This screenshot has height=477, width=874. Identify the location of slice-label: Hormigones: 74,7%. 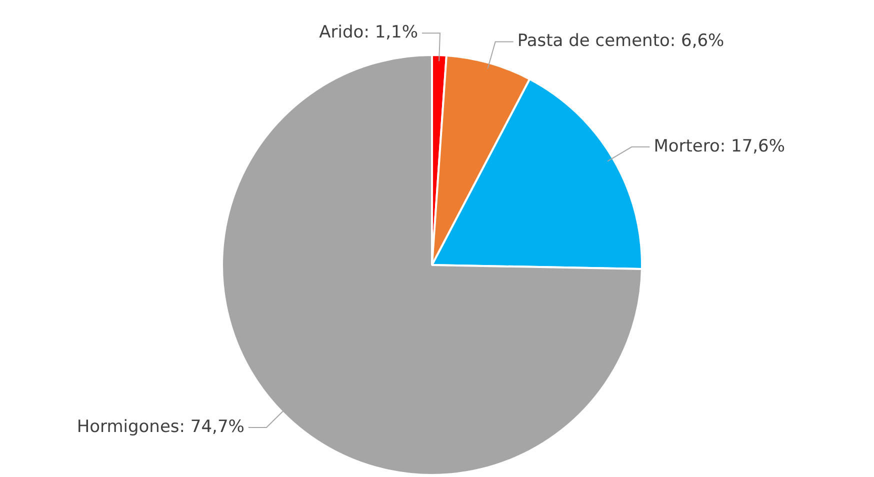
(160, 426).